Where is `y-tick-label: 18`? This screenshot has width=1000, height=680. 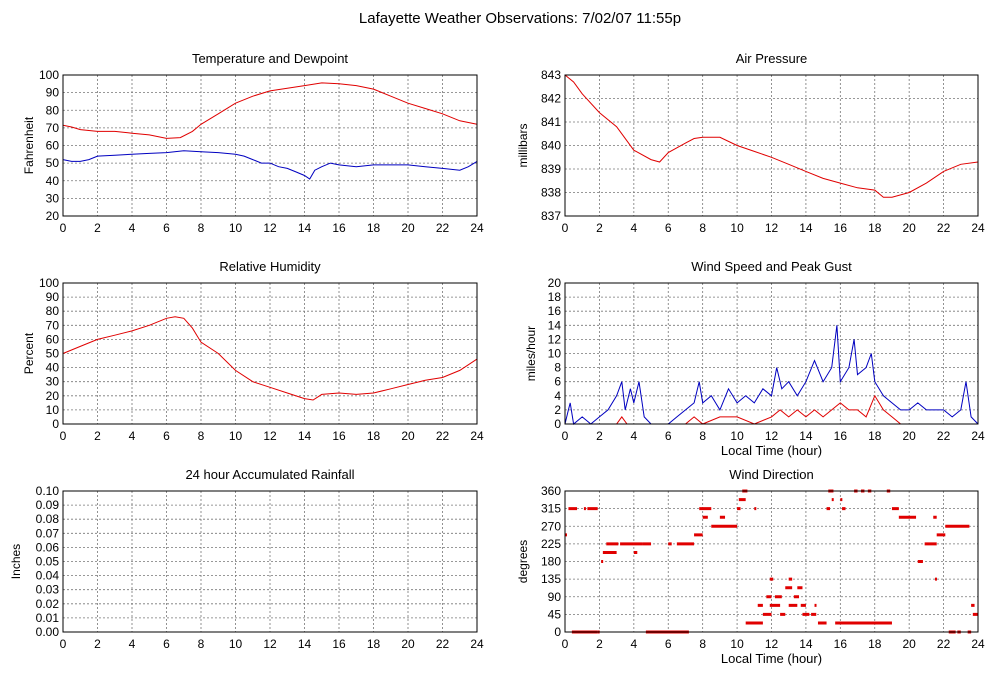
y-tick-label: 18 is located at coordinates (555, 297).